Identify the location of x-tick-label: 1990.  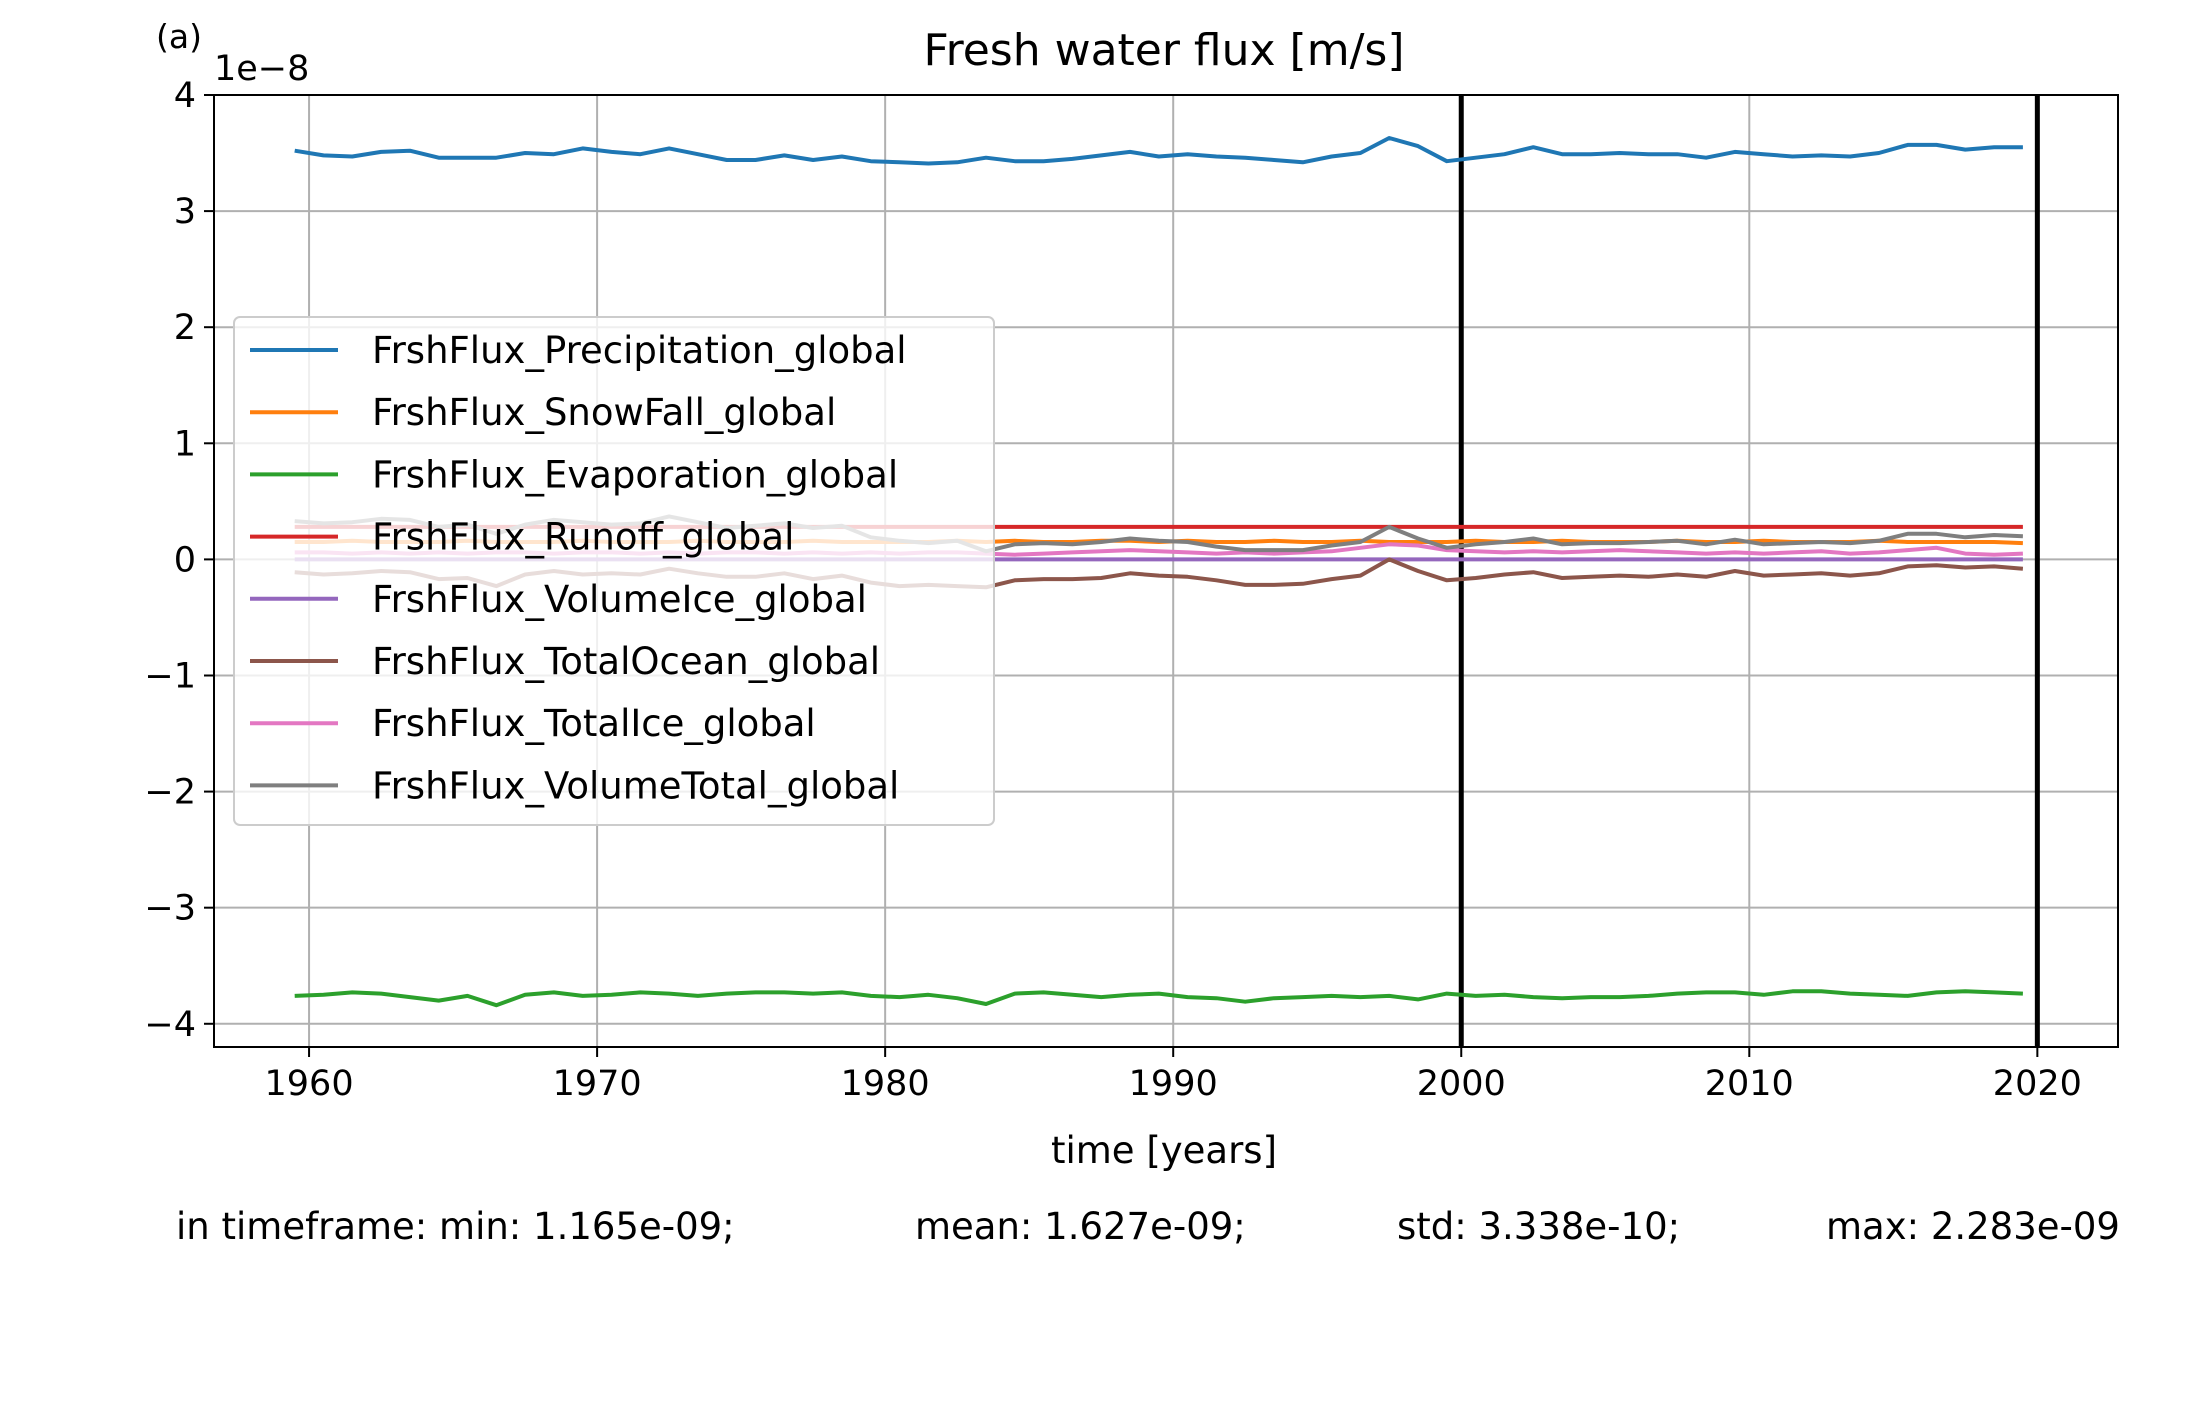
(1173, 1084).